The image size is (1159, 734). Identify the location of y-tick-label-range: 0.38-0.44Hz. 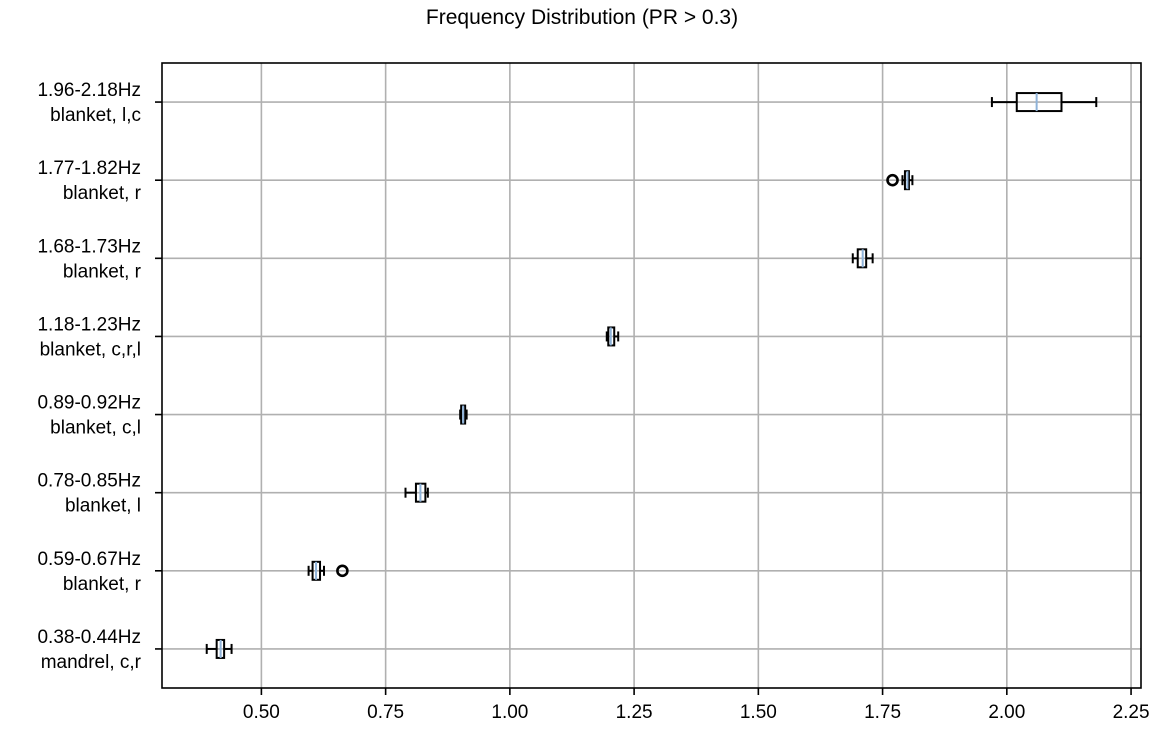
(89, 637).